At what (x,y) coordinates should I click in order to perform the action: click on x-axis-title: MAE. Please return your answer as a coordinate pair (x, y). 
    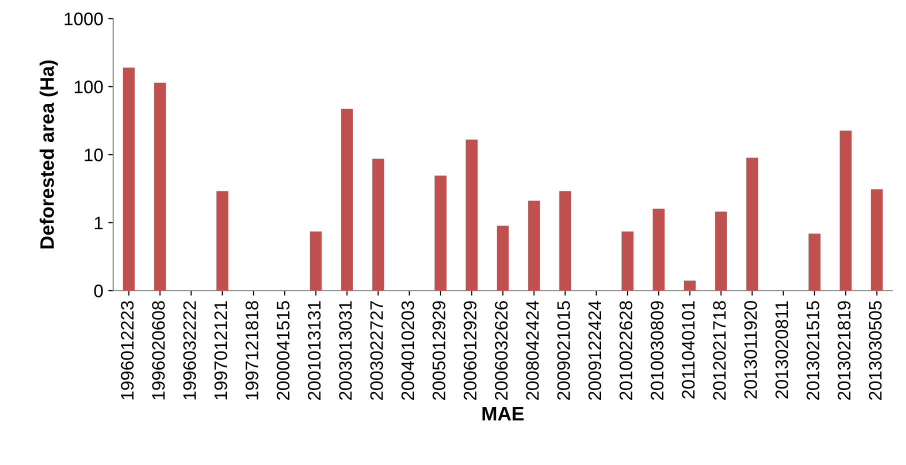
    Looking at the image, I should click on (503, 413).